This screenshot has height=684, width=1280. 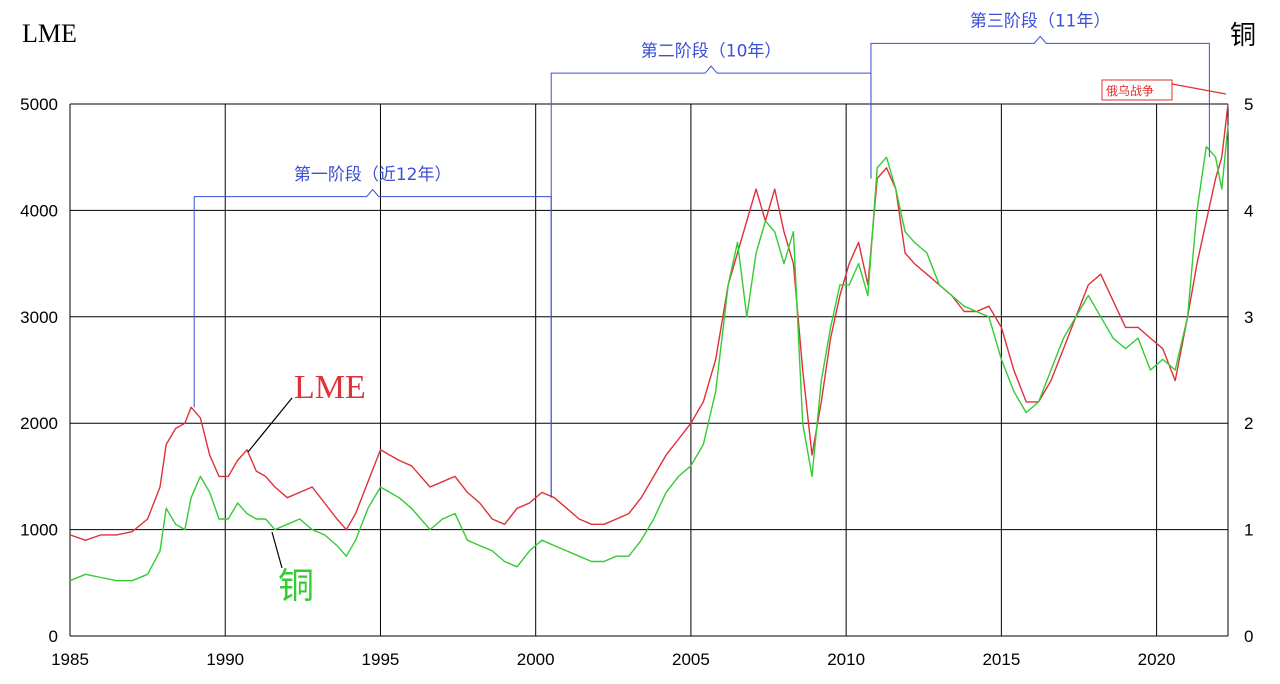 I want to click on svg-text: 俄乌战争, so click(x=1130, y=90).